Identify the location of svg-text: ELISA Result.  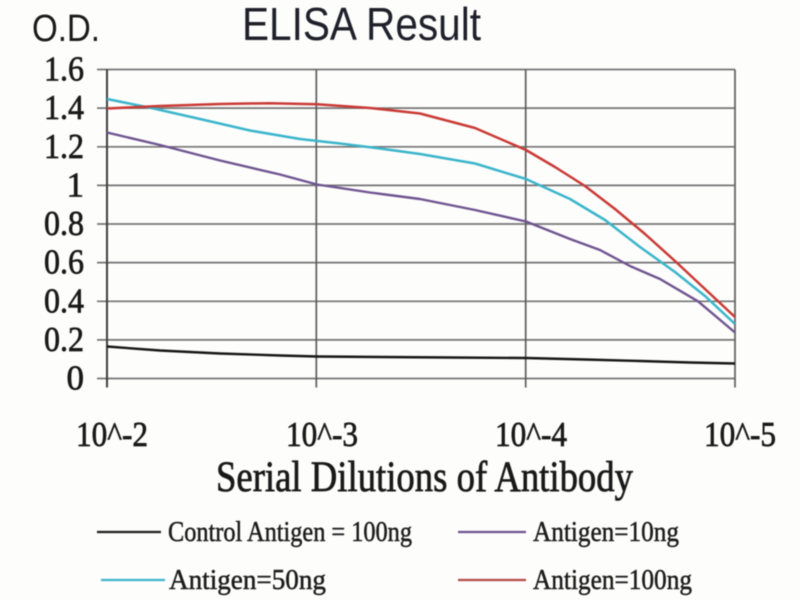
(361, 25).